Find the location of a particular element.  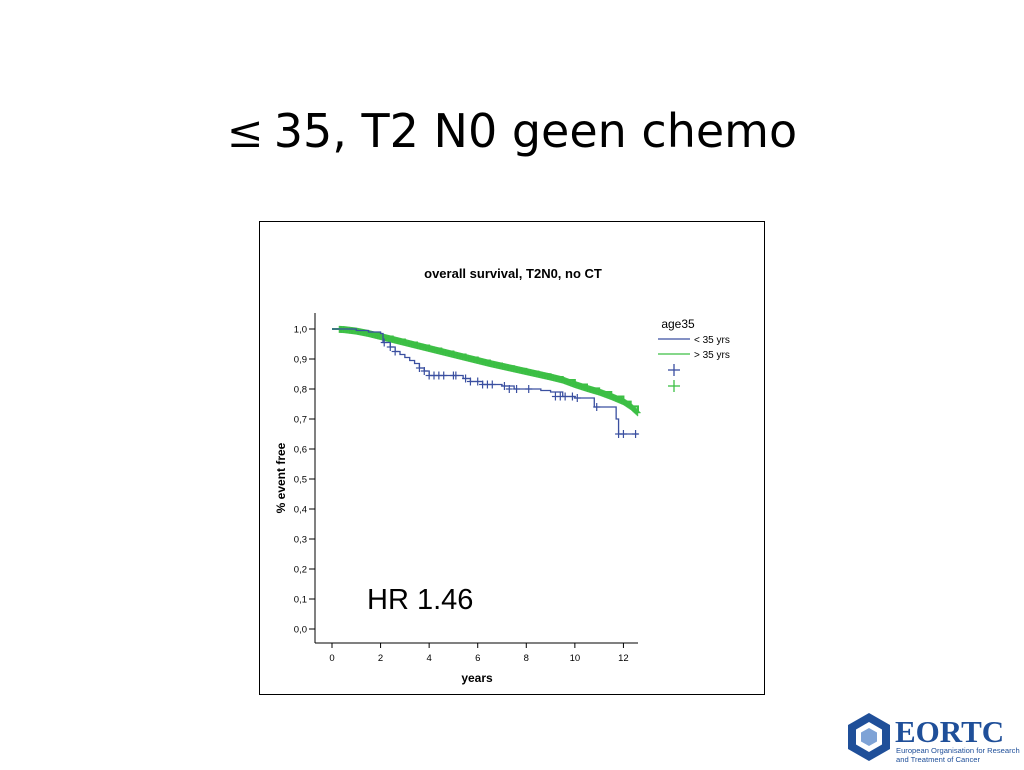

x-tick-label: 12 is located at coordinates (623, 658).